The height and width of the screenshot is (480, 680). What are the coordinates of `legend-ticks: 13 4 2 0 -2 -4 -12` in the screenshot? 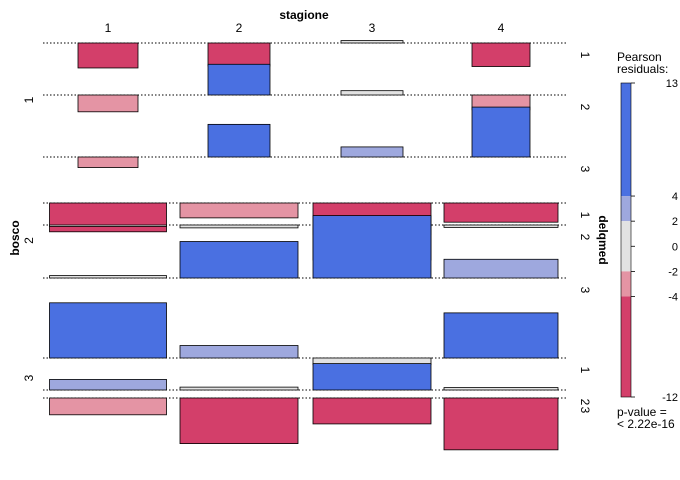 It's located at (654, 241).